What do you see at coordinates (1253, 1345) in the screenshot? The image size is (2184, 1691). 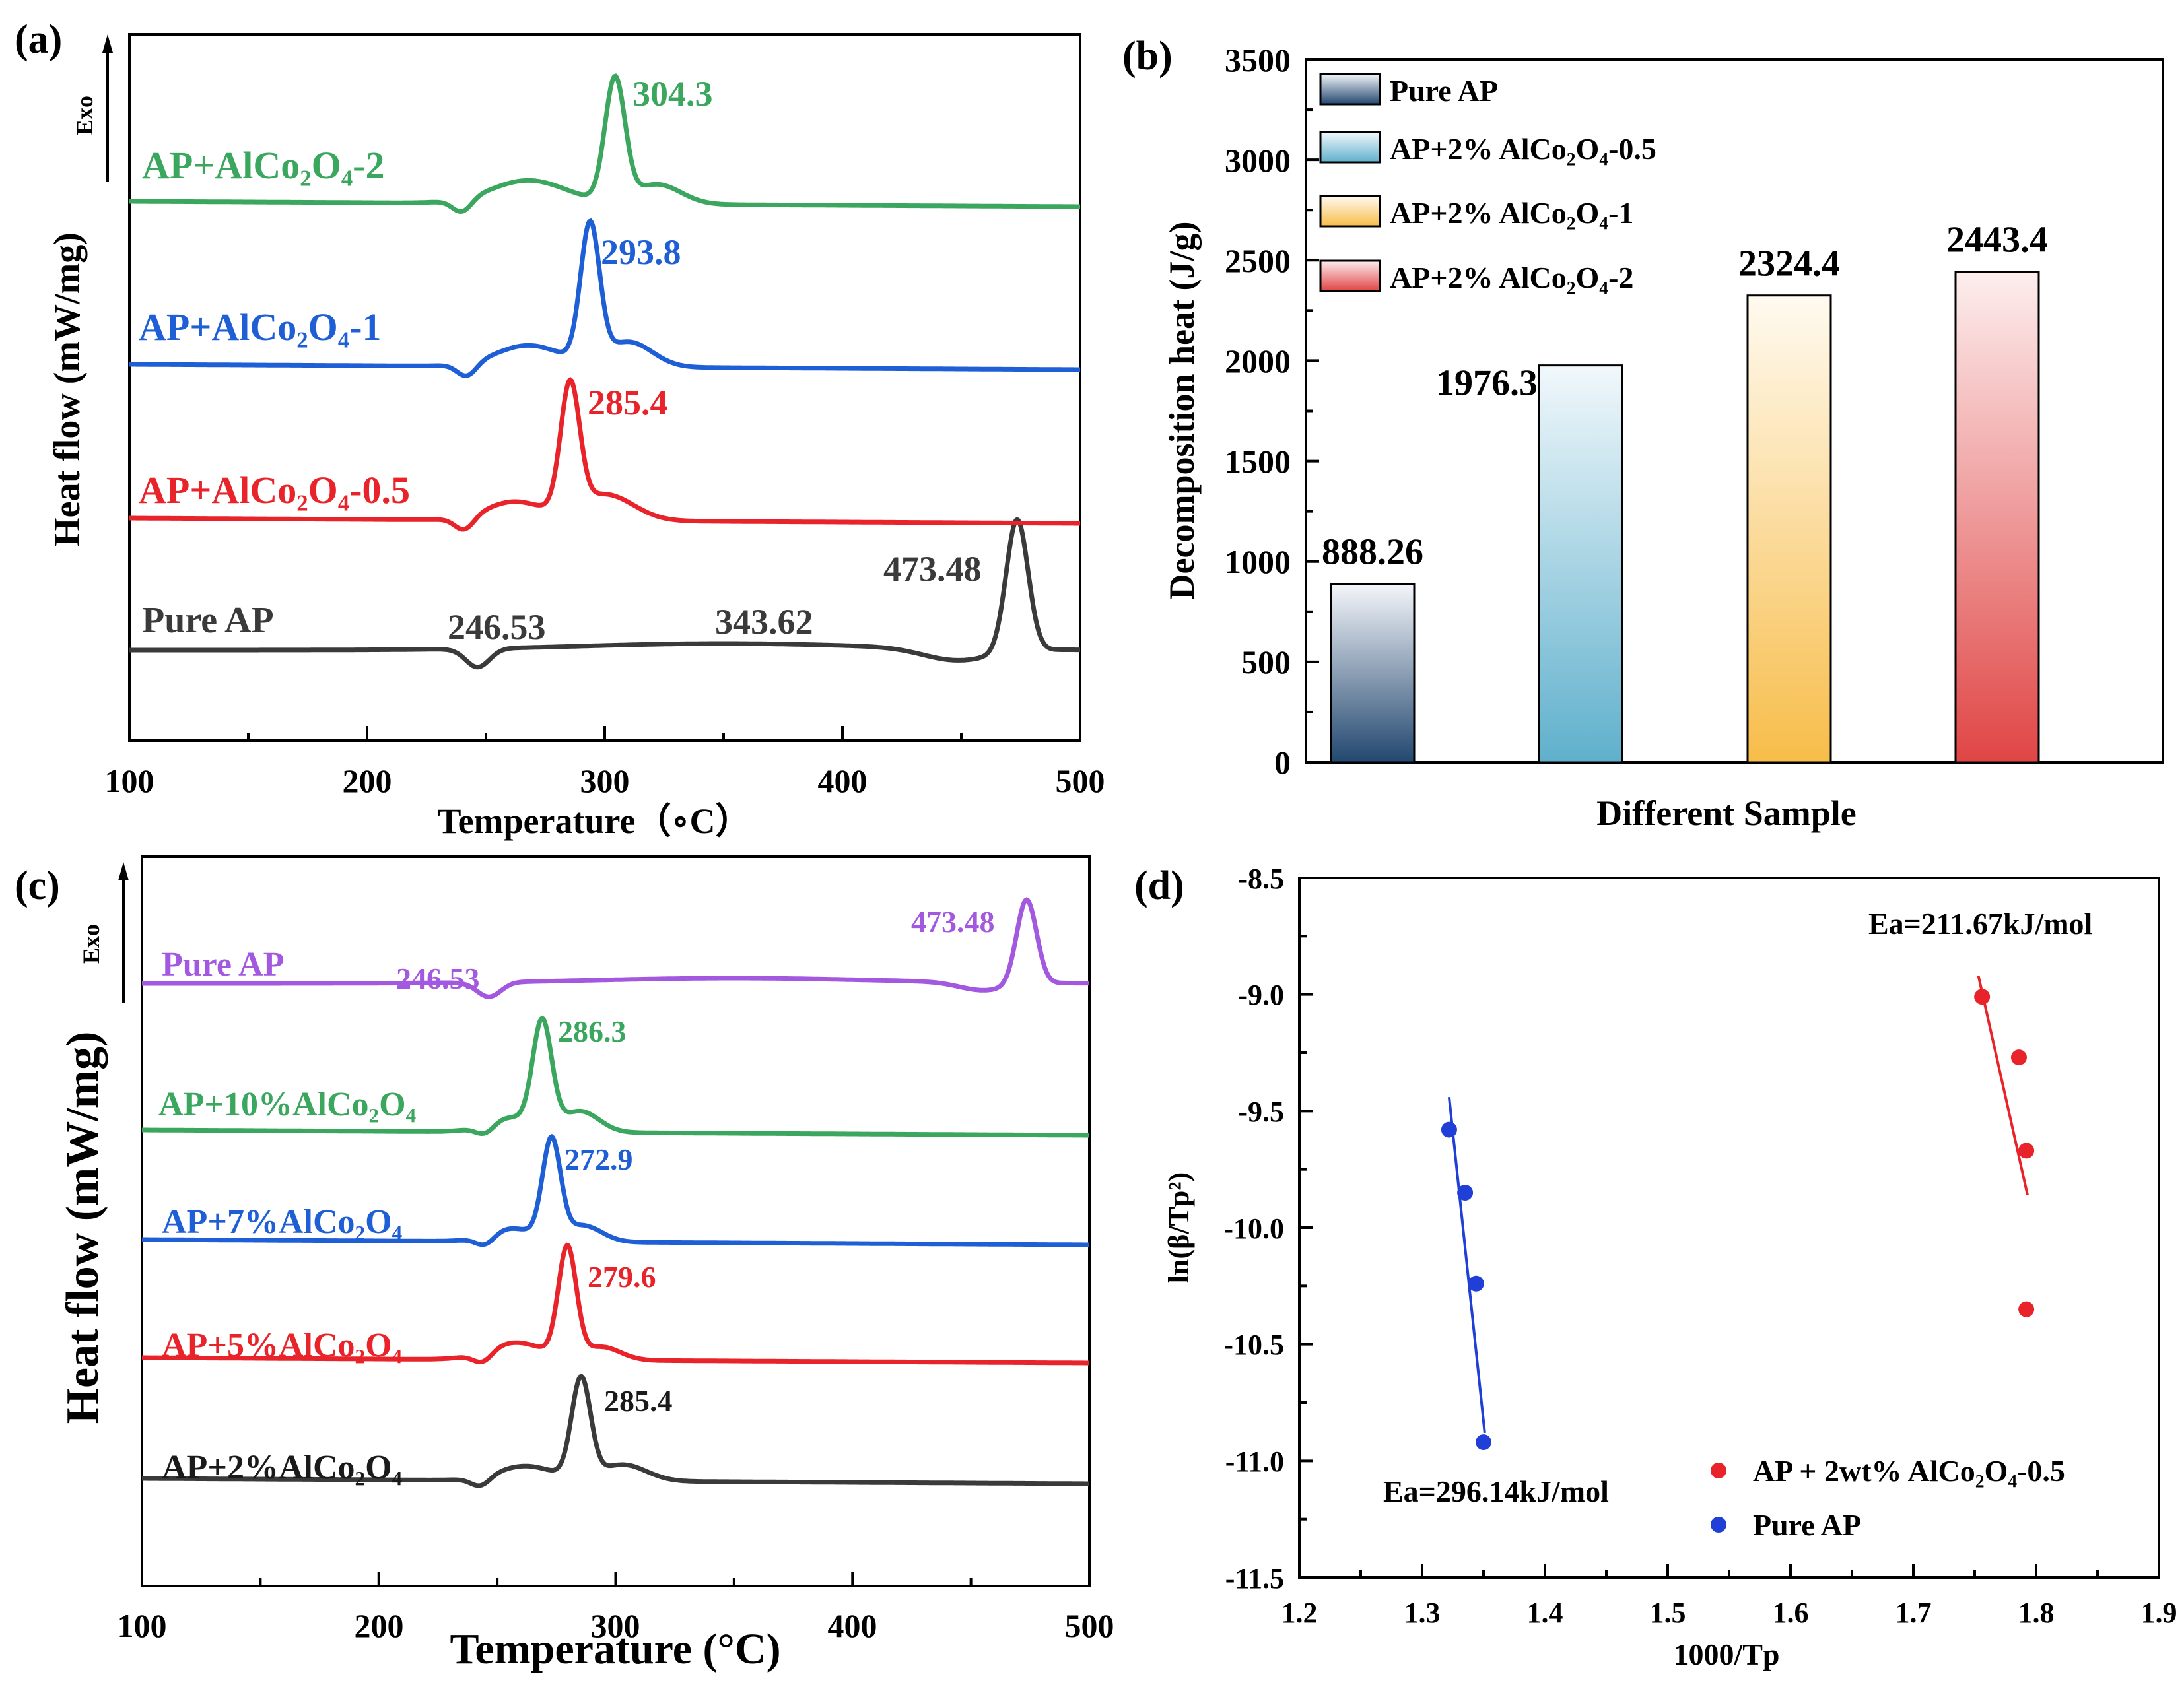 I see `panel-d-ytick-label: -10.5` at bounding box center [1253, 1345].